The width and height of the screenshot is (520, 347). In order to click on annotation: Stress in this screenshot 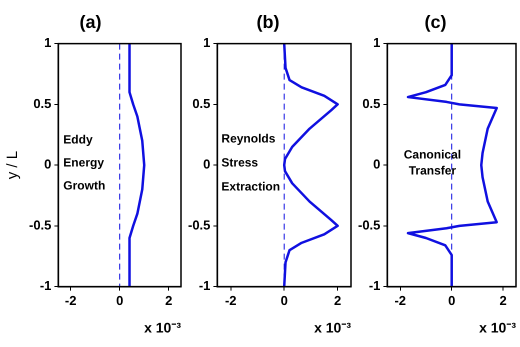, I will do `click(239, 162)`.